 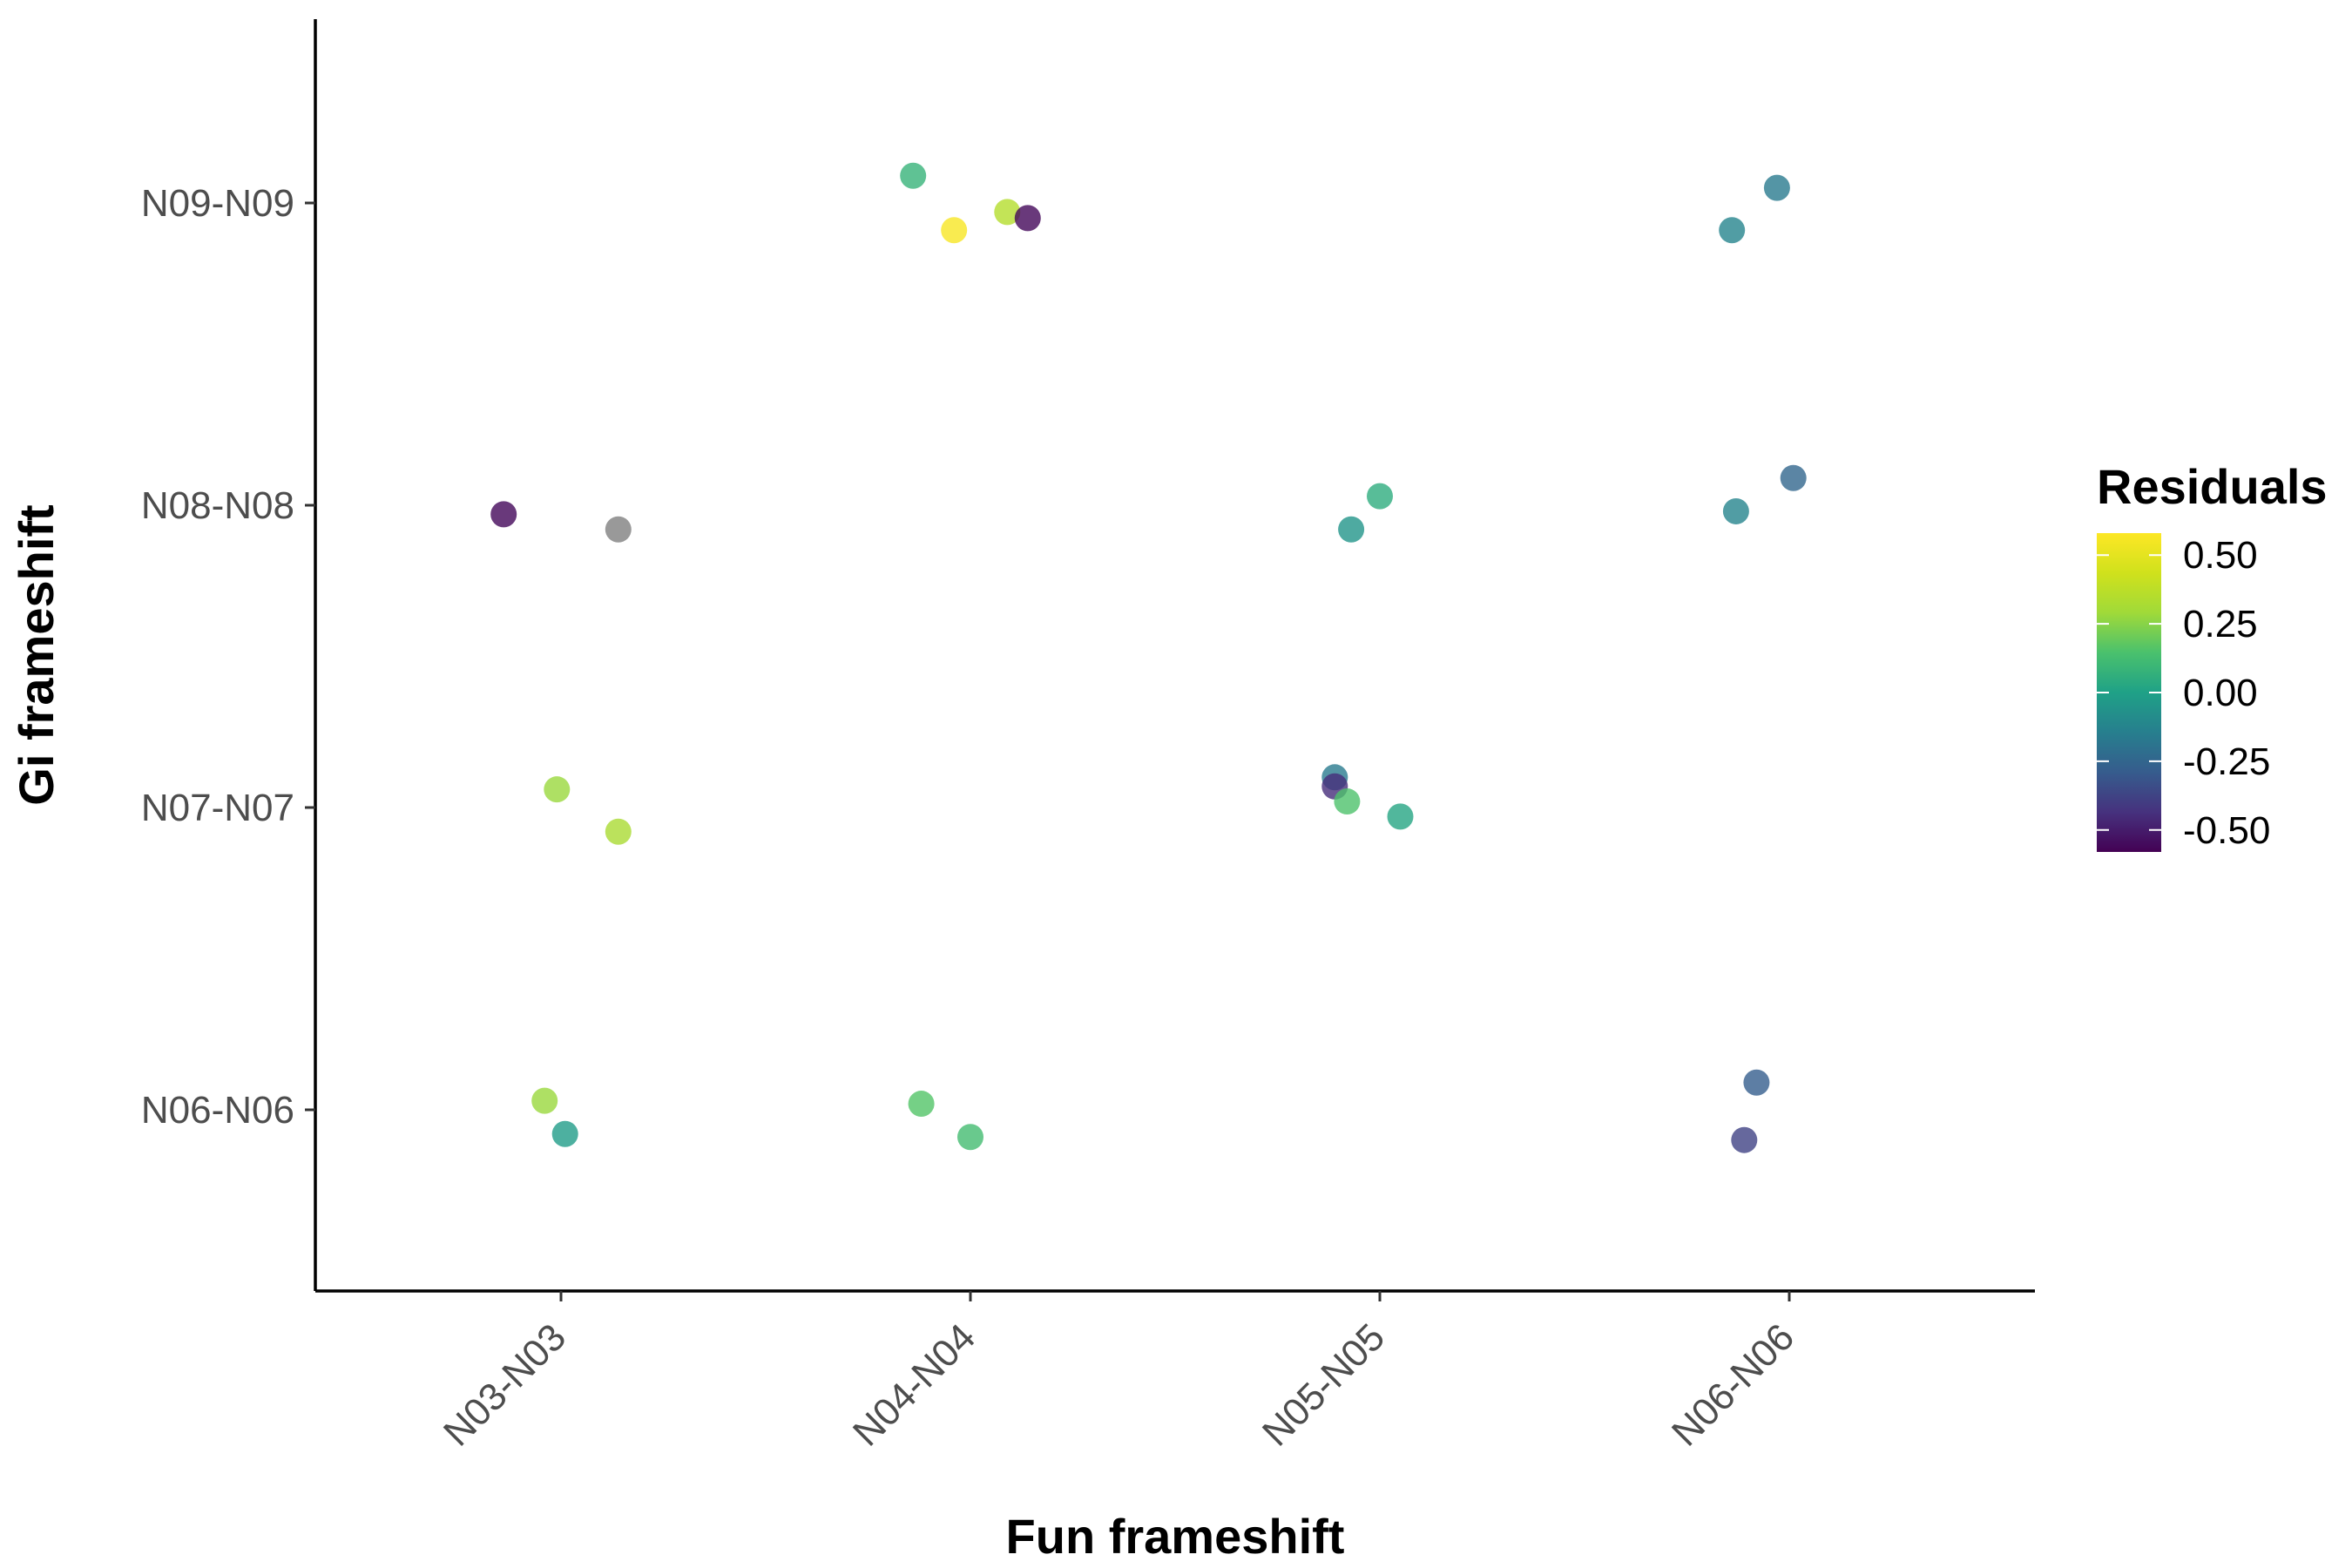 I want to click on y-tick-label: N07-N07, so click(x=217, y=808).